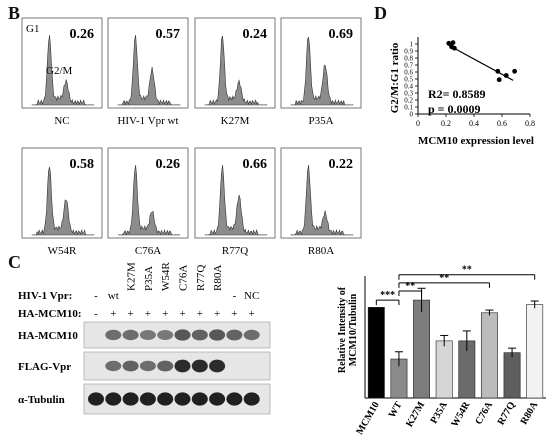  I want to click on histogram-ratio: 0.58, so click(82, 164).